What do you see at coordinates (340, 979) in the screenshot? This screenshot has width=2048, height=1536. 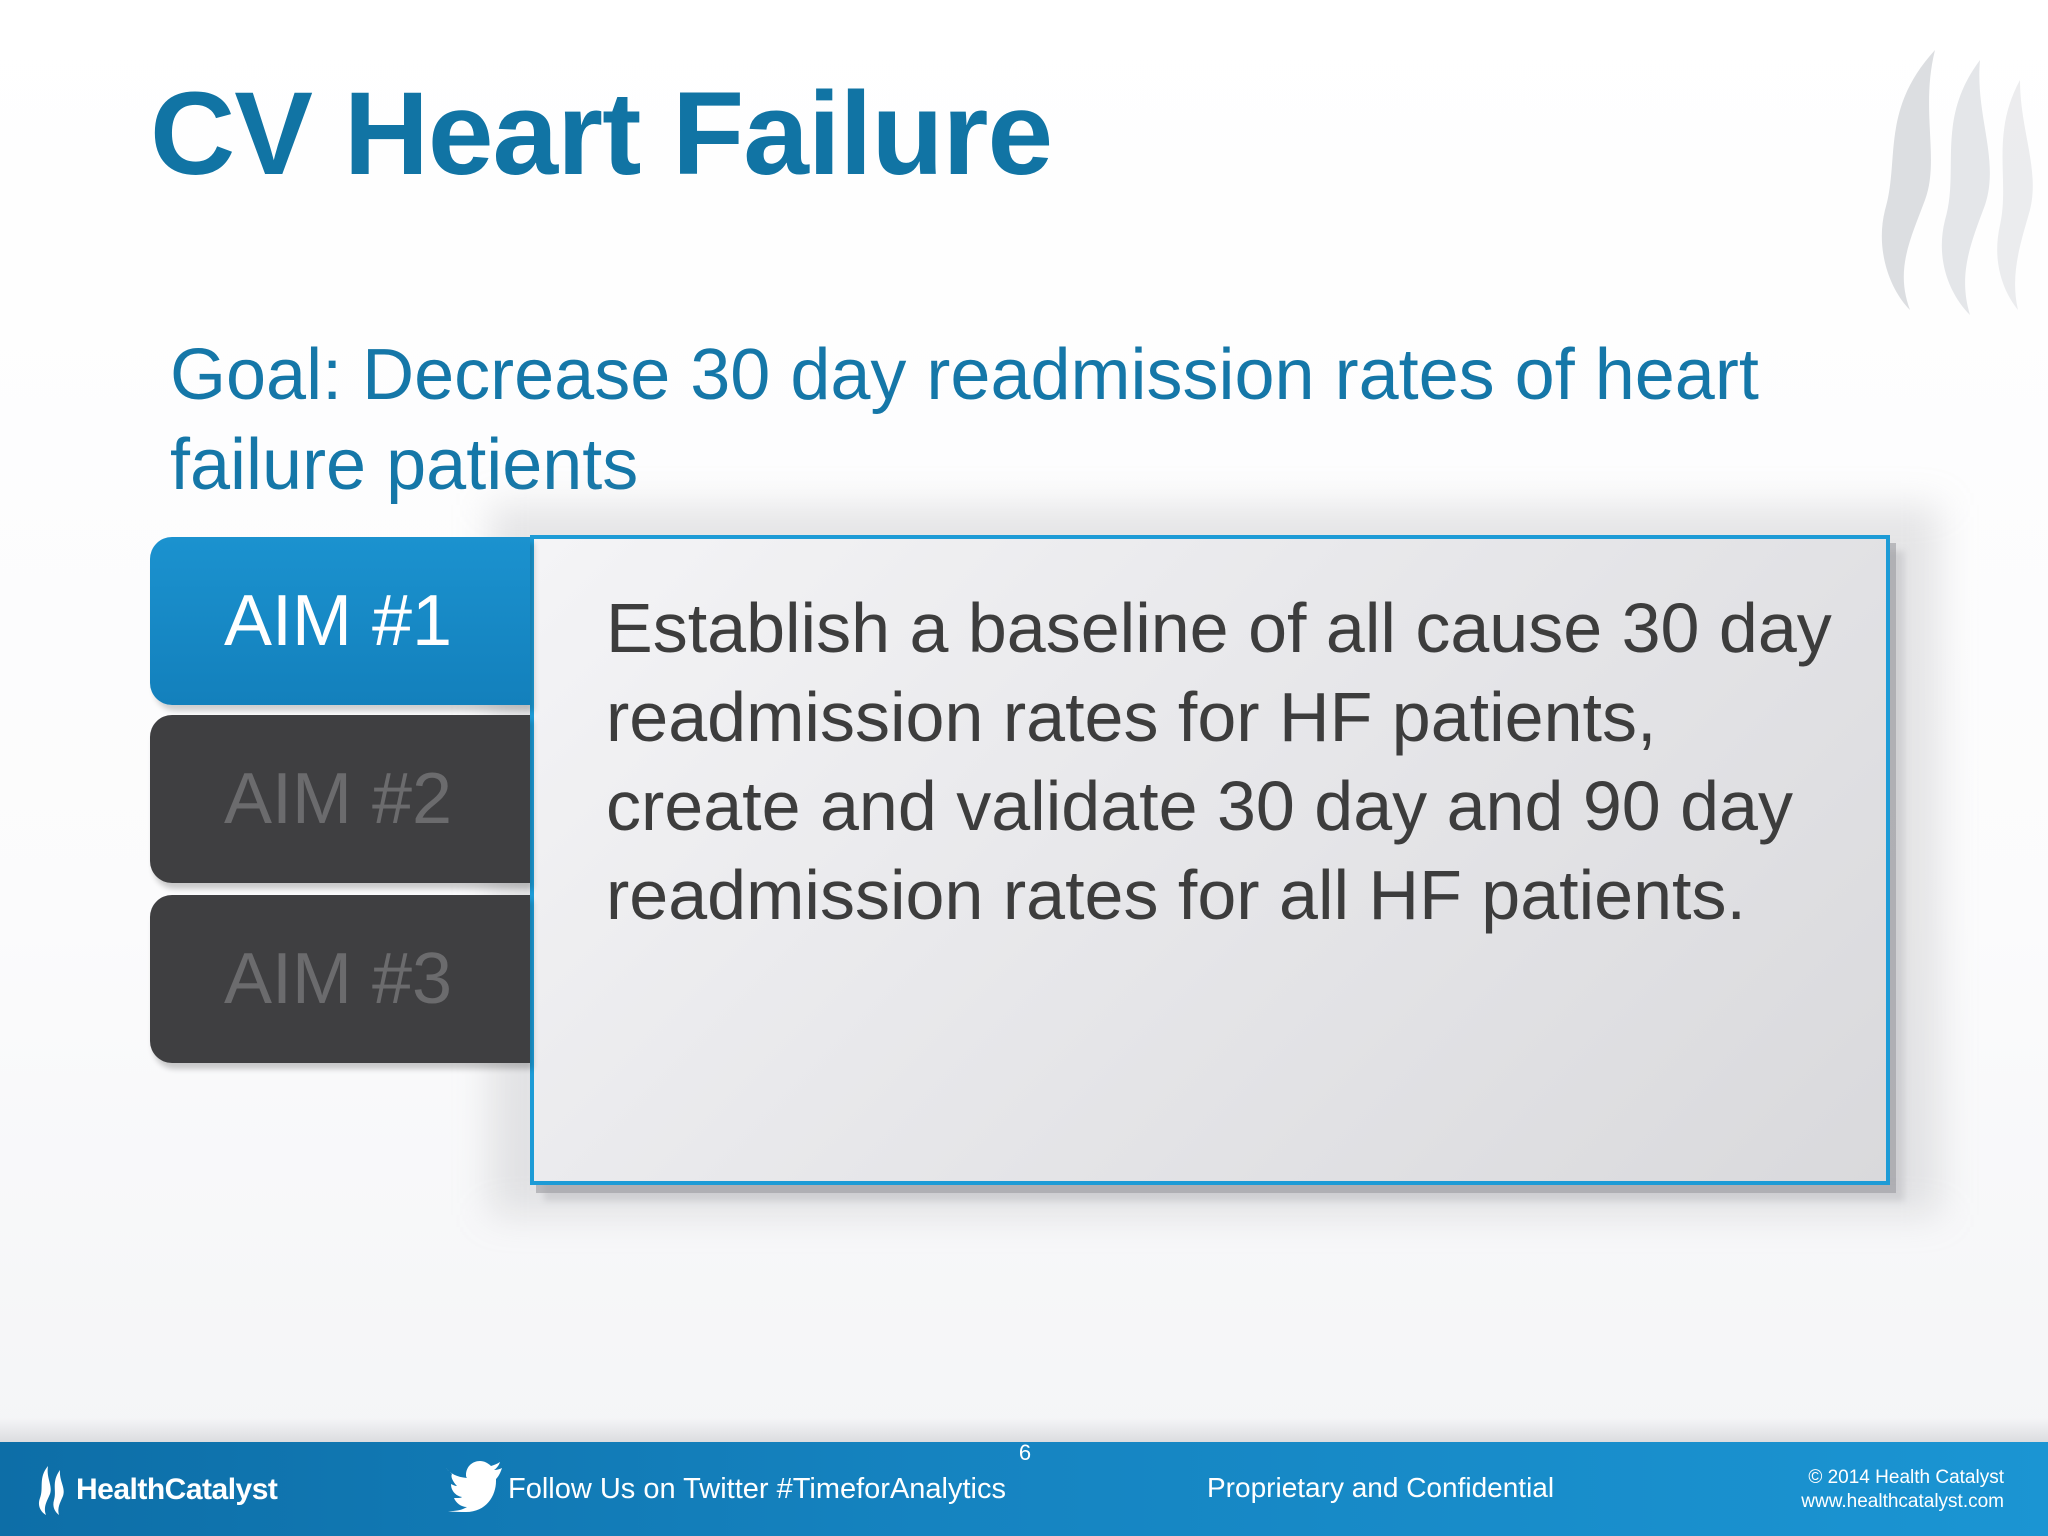 I see `tab-aim-3: AIM #3` at bounding box center [340, 979].